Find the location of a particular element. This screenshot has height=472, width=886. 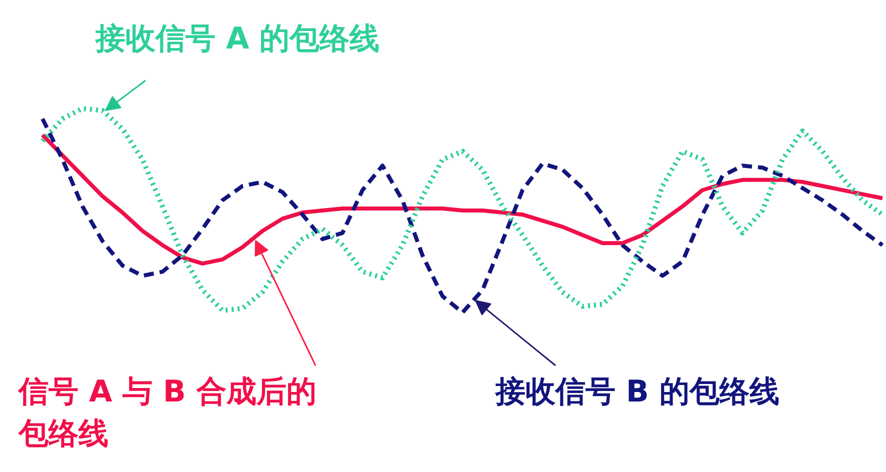

text: 信号 A 与 B 合成后的包络线 is located at coordinates (167, 413).